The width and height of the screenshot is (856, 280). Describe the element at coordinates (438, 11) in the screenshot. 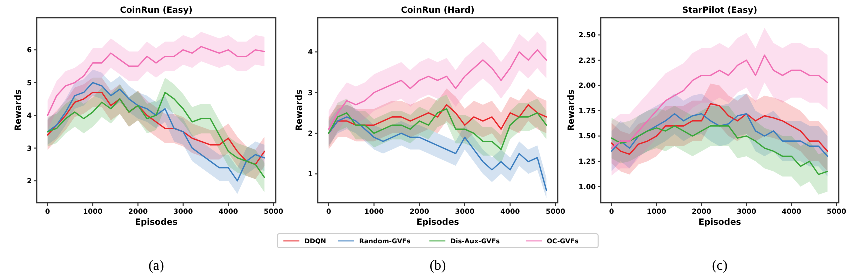

I see `chart-title: CoinRun (Hard)` at that location.